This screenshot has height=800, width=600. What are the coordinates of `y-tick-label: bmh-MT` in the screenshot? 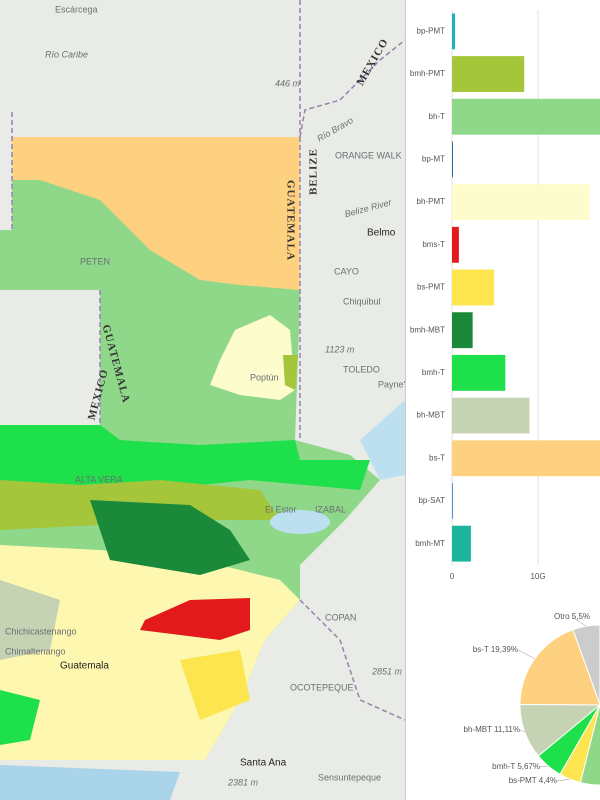 It's located at (430, 543).